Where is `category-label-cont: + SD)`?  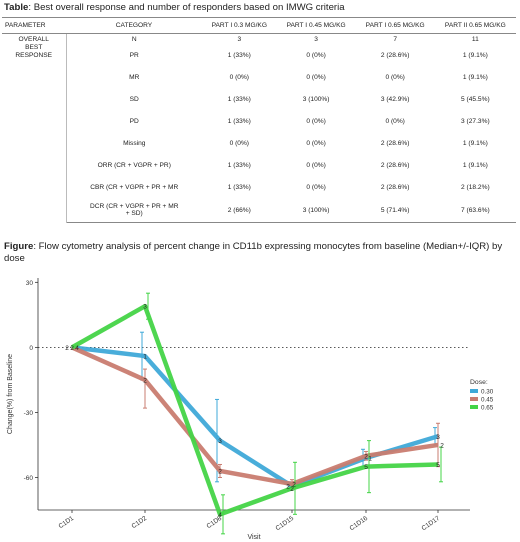
category-label-cont: + SD) is located at coordinates (134, 214).